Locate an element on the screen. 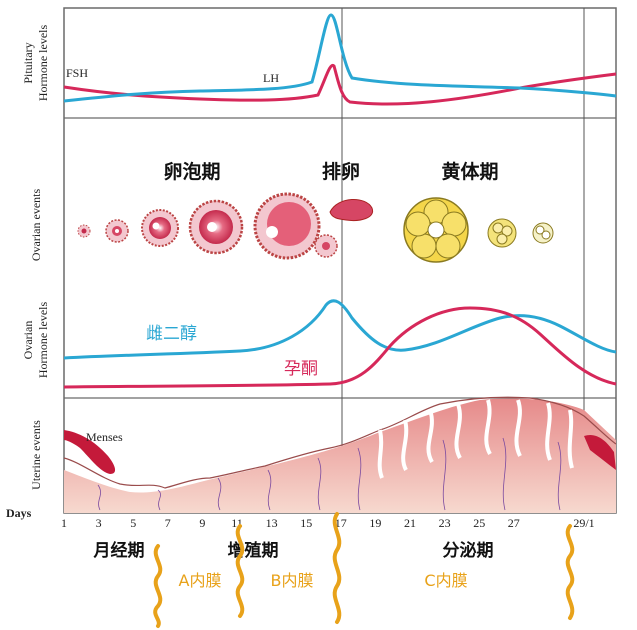 The height and width of the screenshot is (630, 637). estradiol-label: 雌二醇 is located at coordinates (171, 334).